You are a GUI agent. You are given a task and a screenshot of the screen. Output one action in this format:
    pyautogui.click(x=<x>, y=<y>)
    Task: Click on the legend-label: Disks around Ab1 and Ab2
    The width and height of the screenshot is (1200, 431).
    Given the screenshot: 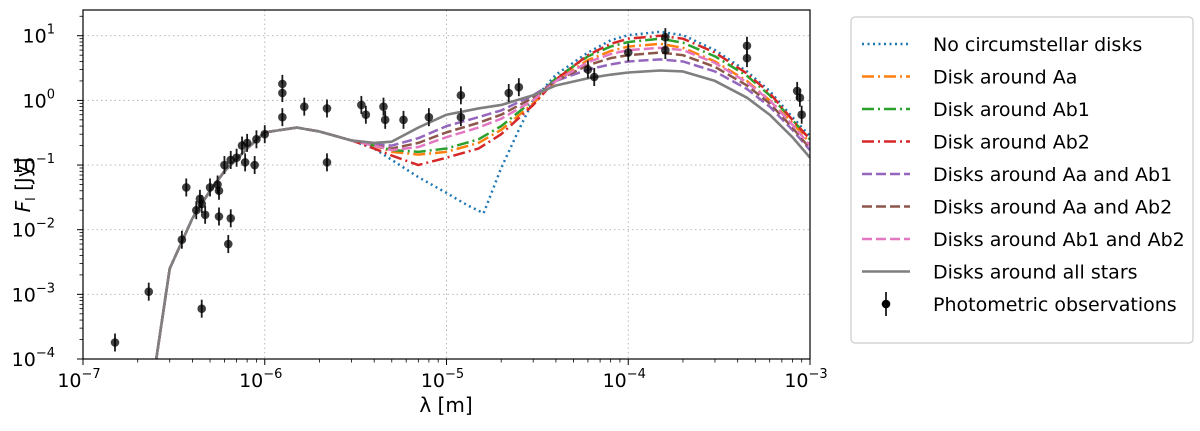 What is the action you would take?
    pyautogui.click(x=1059, y=240)
    